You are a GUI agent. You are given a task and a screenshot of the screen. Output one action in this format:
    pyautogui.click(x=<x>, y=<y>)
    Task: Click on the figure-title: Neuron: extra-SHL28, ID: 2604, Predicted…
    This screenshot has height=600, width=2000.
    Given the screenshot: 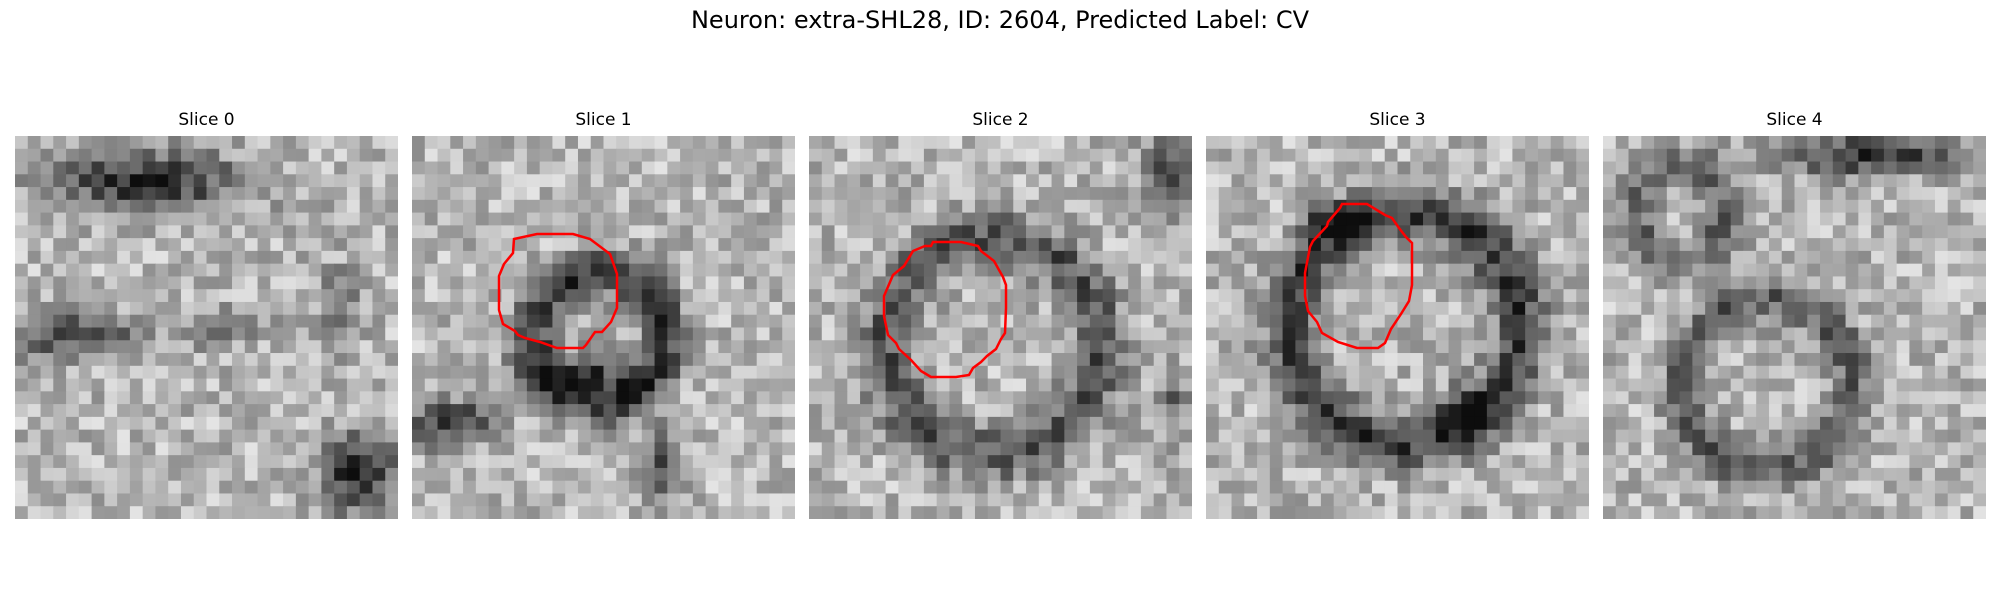 What is the action you would take?
    pyautogui.click(x=1000, y=20)
    